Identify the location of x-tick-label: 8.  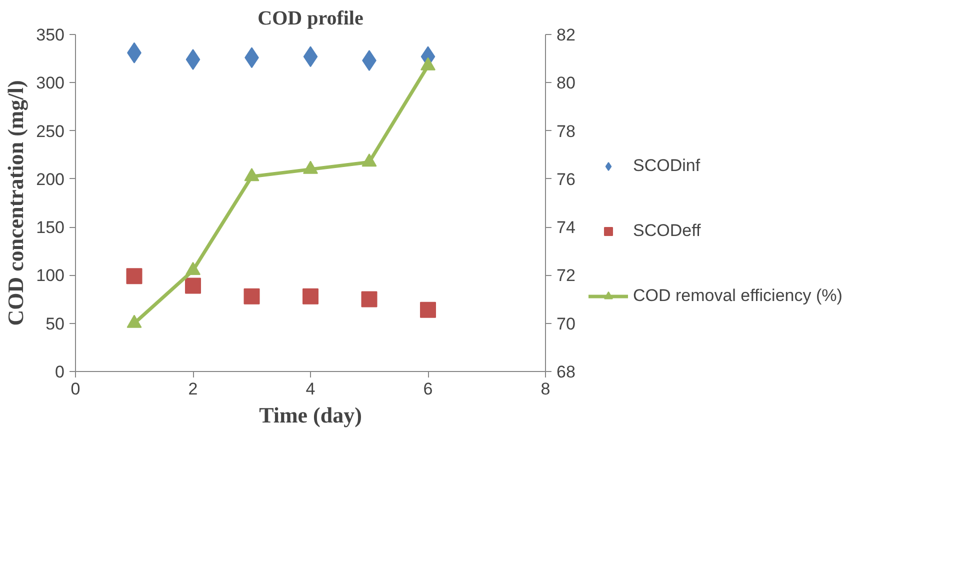
(545, 389).